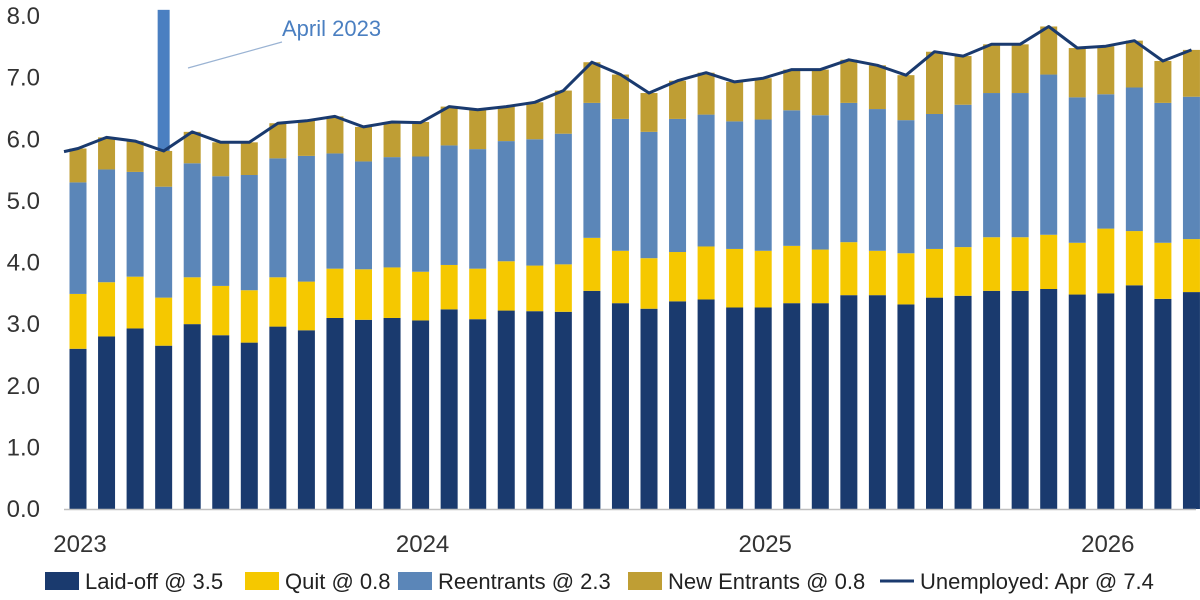 The width and height of the screenshot is (1200, 600). What do you see at coordinates (415, 581) in the screenshot?
I see `legend-swatch-reentrants` at bounding box center [415, 581].